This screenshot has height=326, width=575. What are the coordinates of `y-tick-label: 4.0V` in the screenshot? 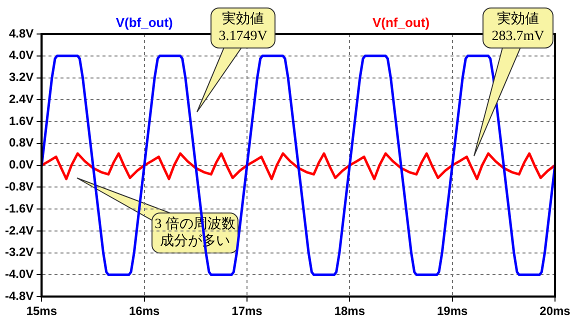 It's located at (21, 55).